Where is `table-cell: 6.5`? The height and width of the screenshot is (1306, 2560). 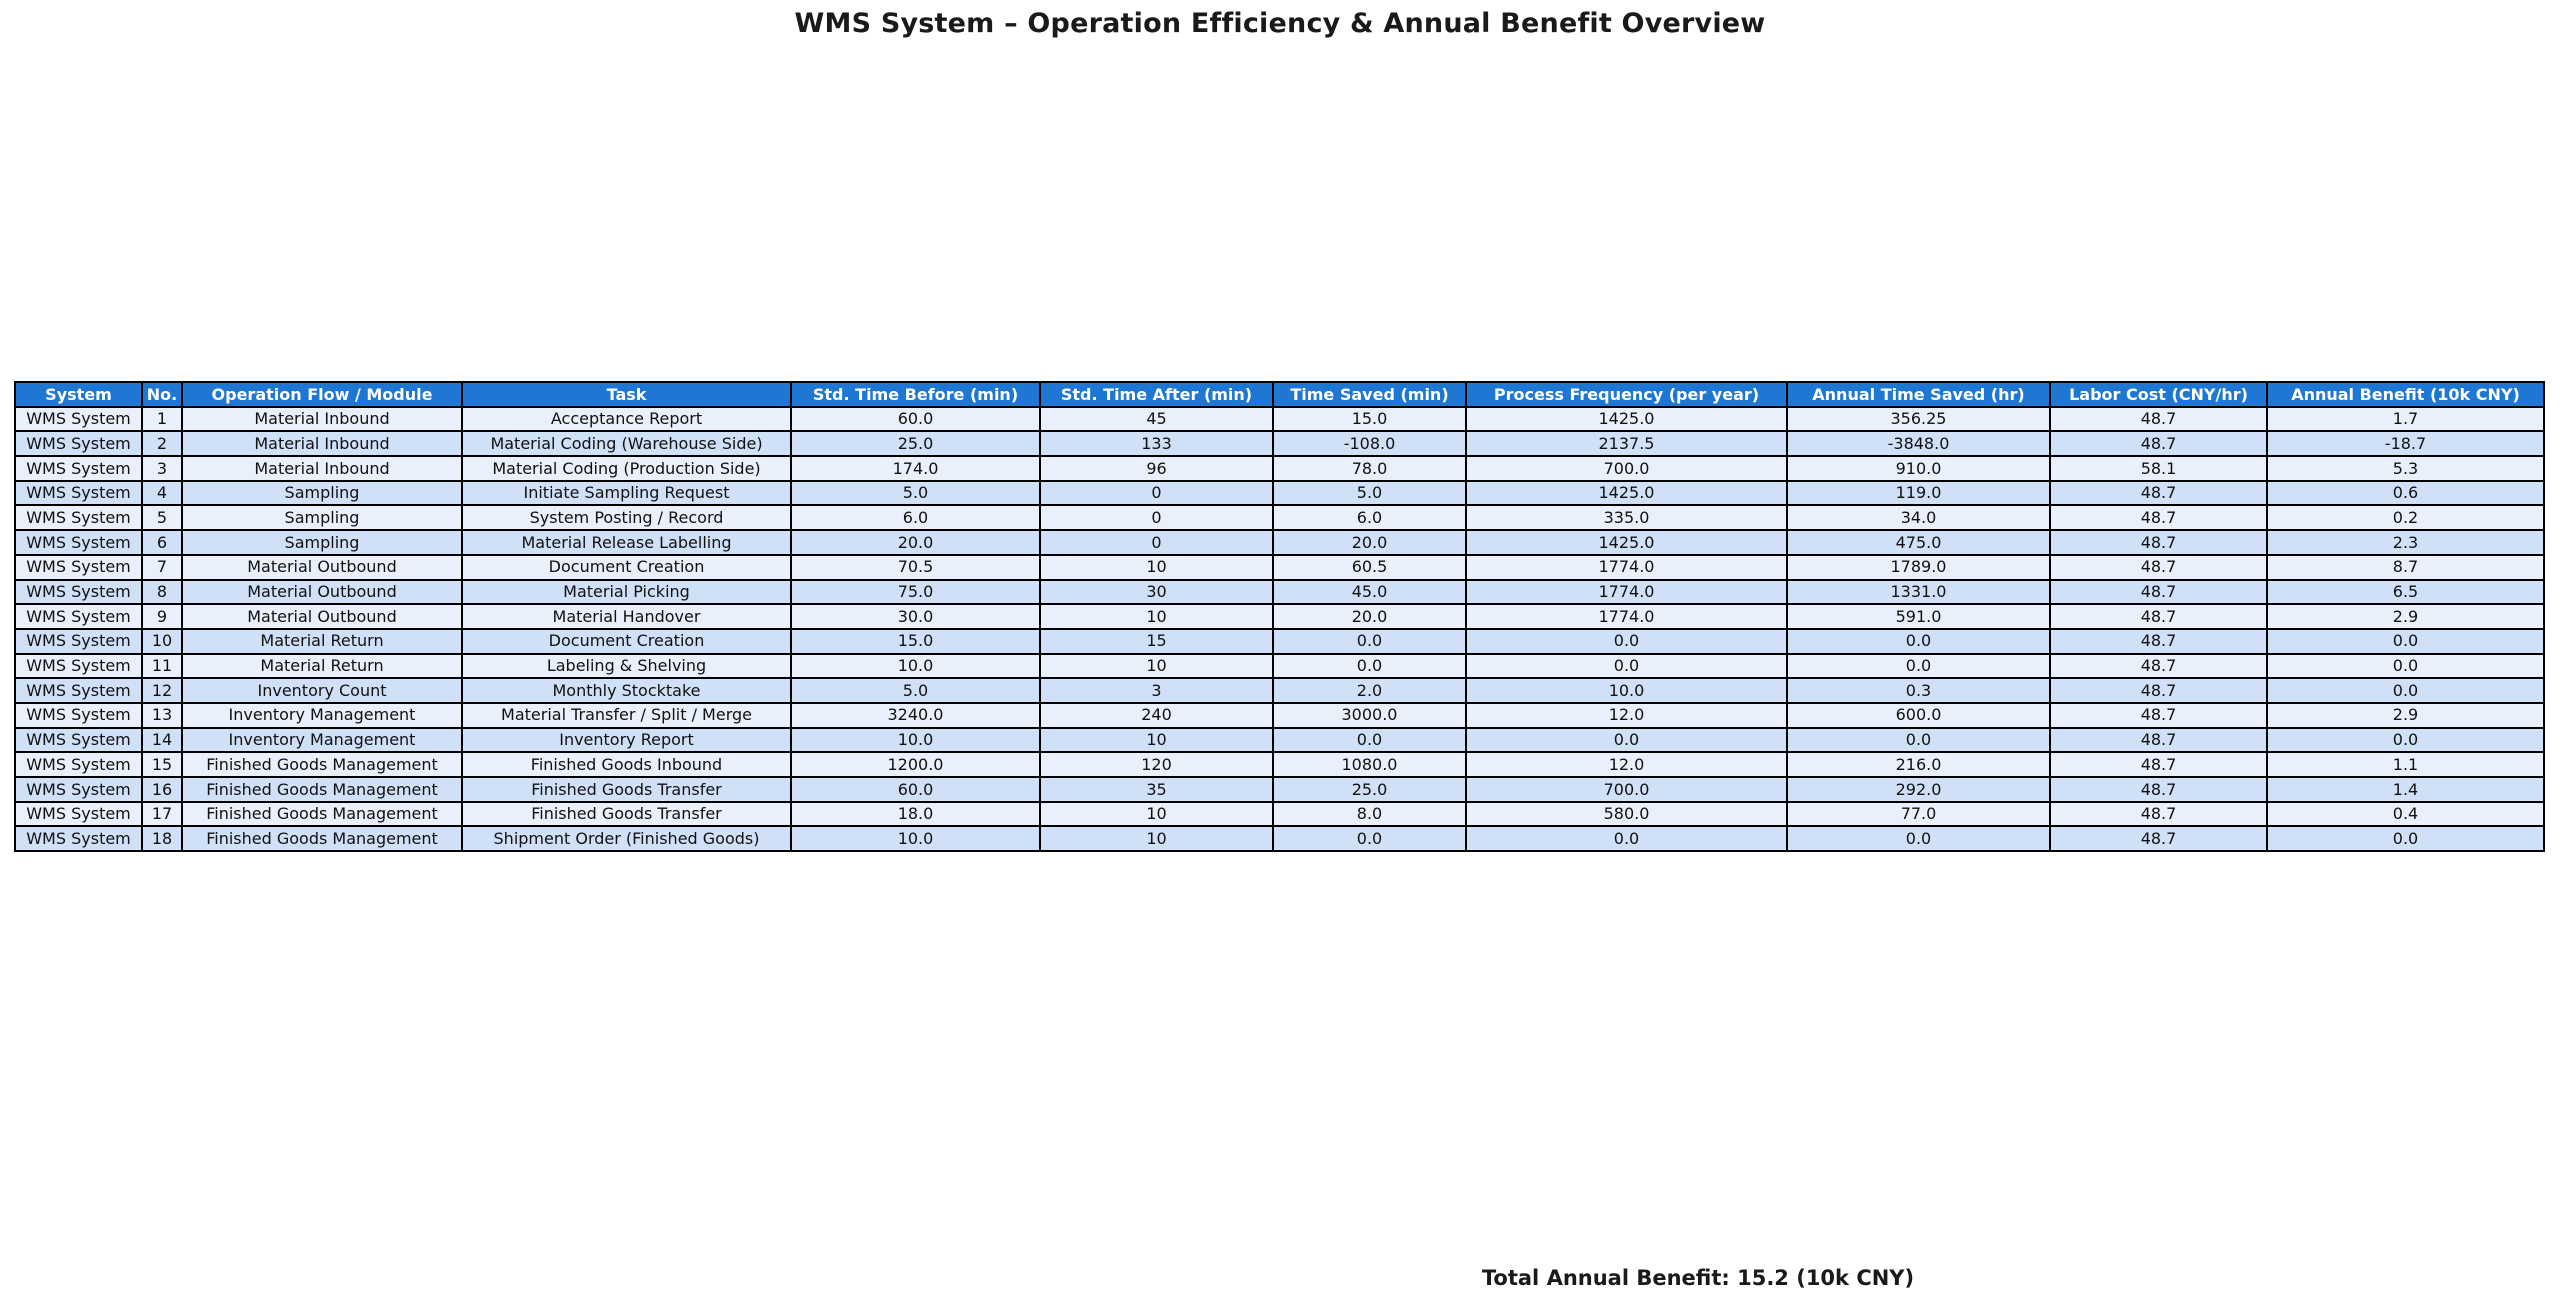 table-cell: 6.5 is located at coordinates (2405, 592).